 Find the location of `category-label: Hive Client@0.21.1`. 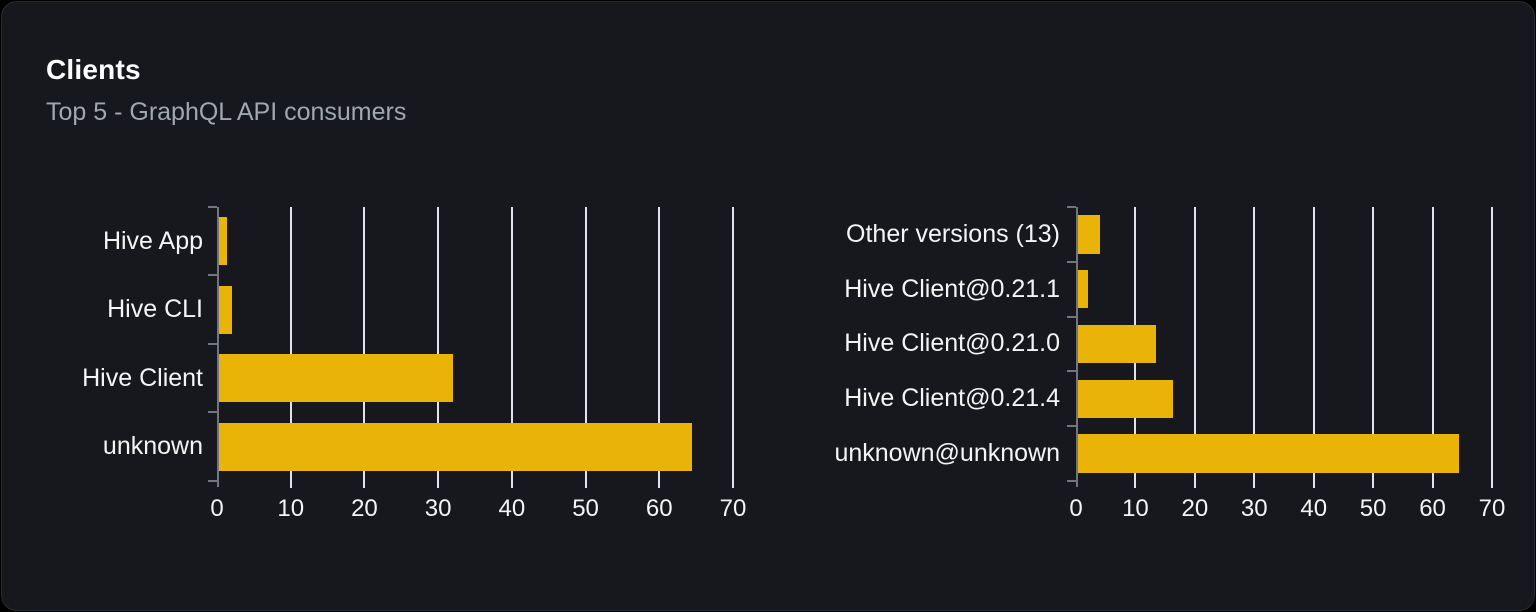

category-label: Hive Client@0.21.1 is located at coordinates (952, 288).